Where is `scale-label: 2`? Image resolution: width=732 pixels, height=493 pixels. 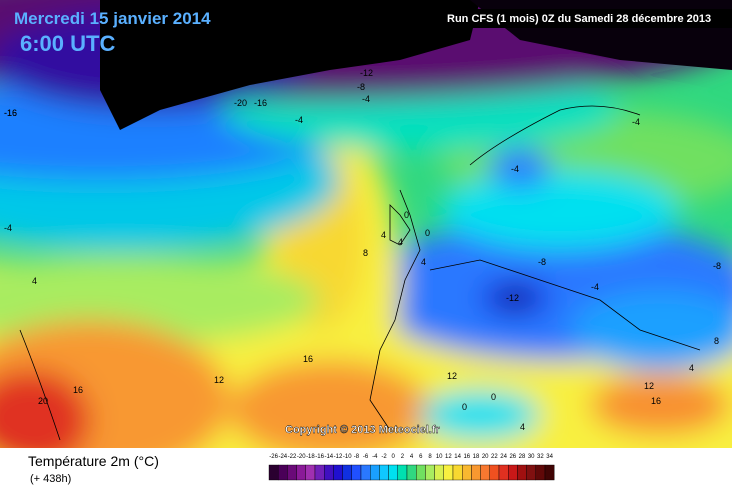 scale-label: 2 is located at coordinates (403, 457).